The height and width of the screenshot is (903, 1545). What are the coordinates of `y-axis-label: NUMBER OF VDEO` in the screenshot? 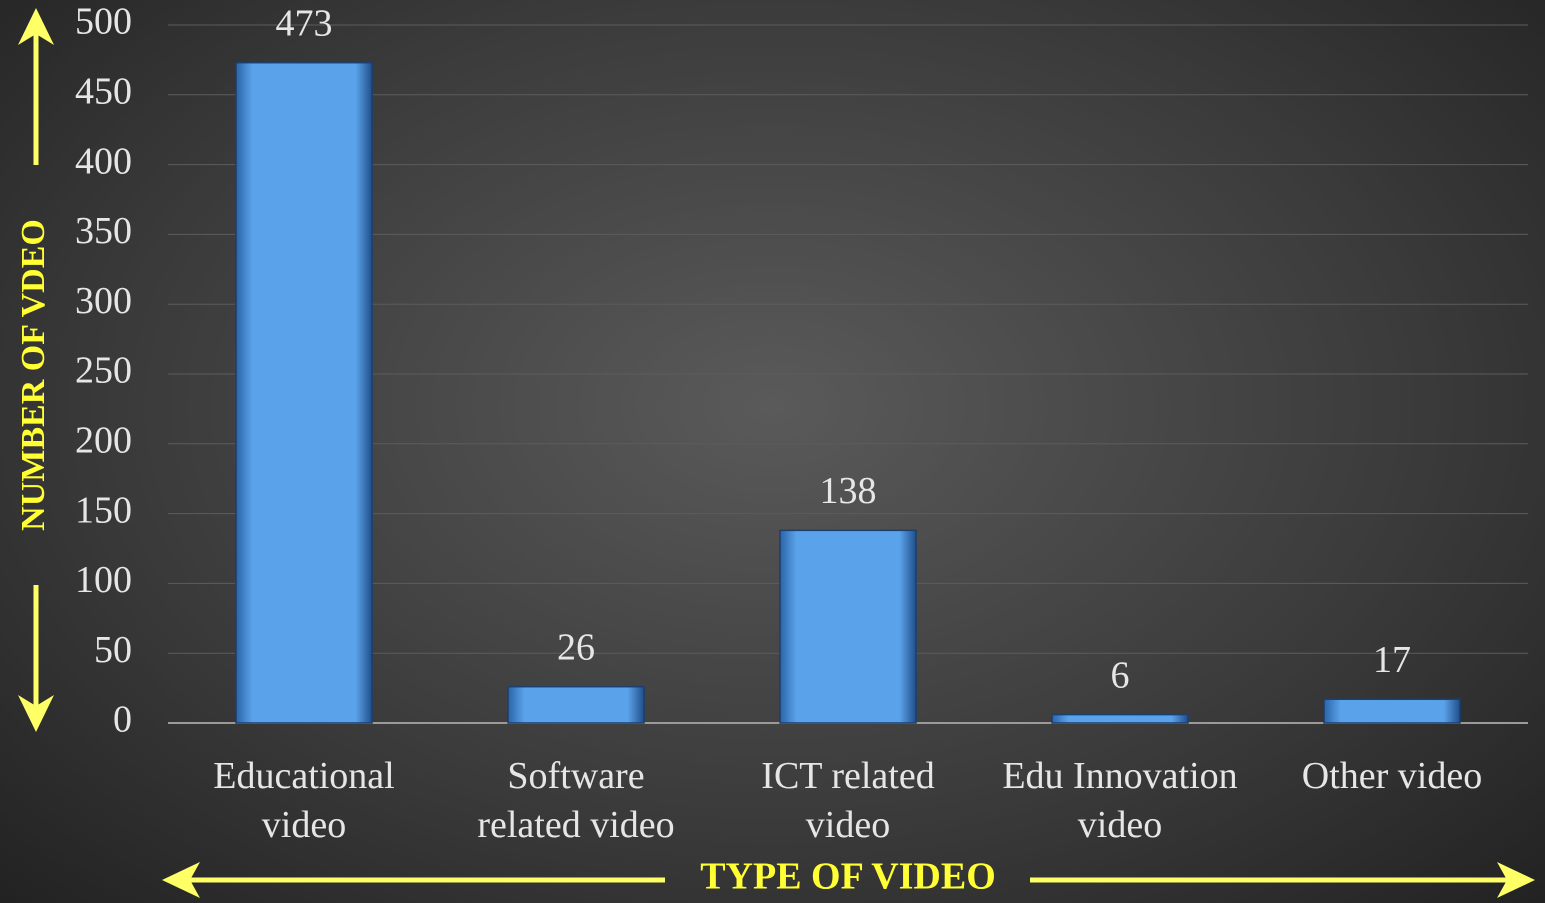 It's located at (33, 375).